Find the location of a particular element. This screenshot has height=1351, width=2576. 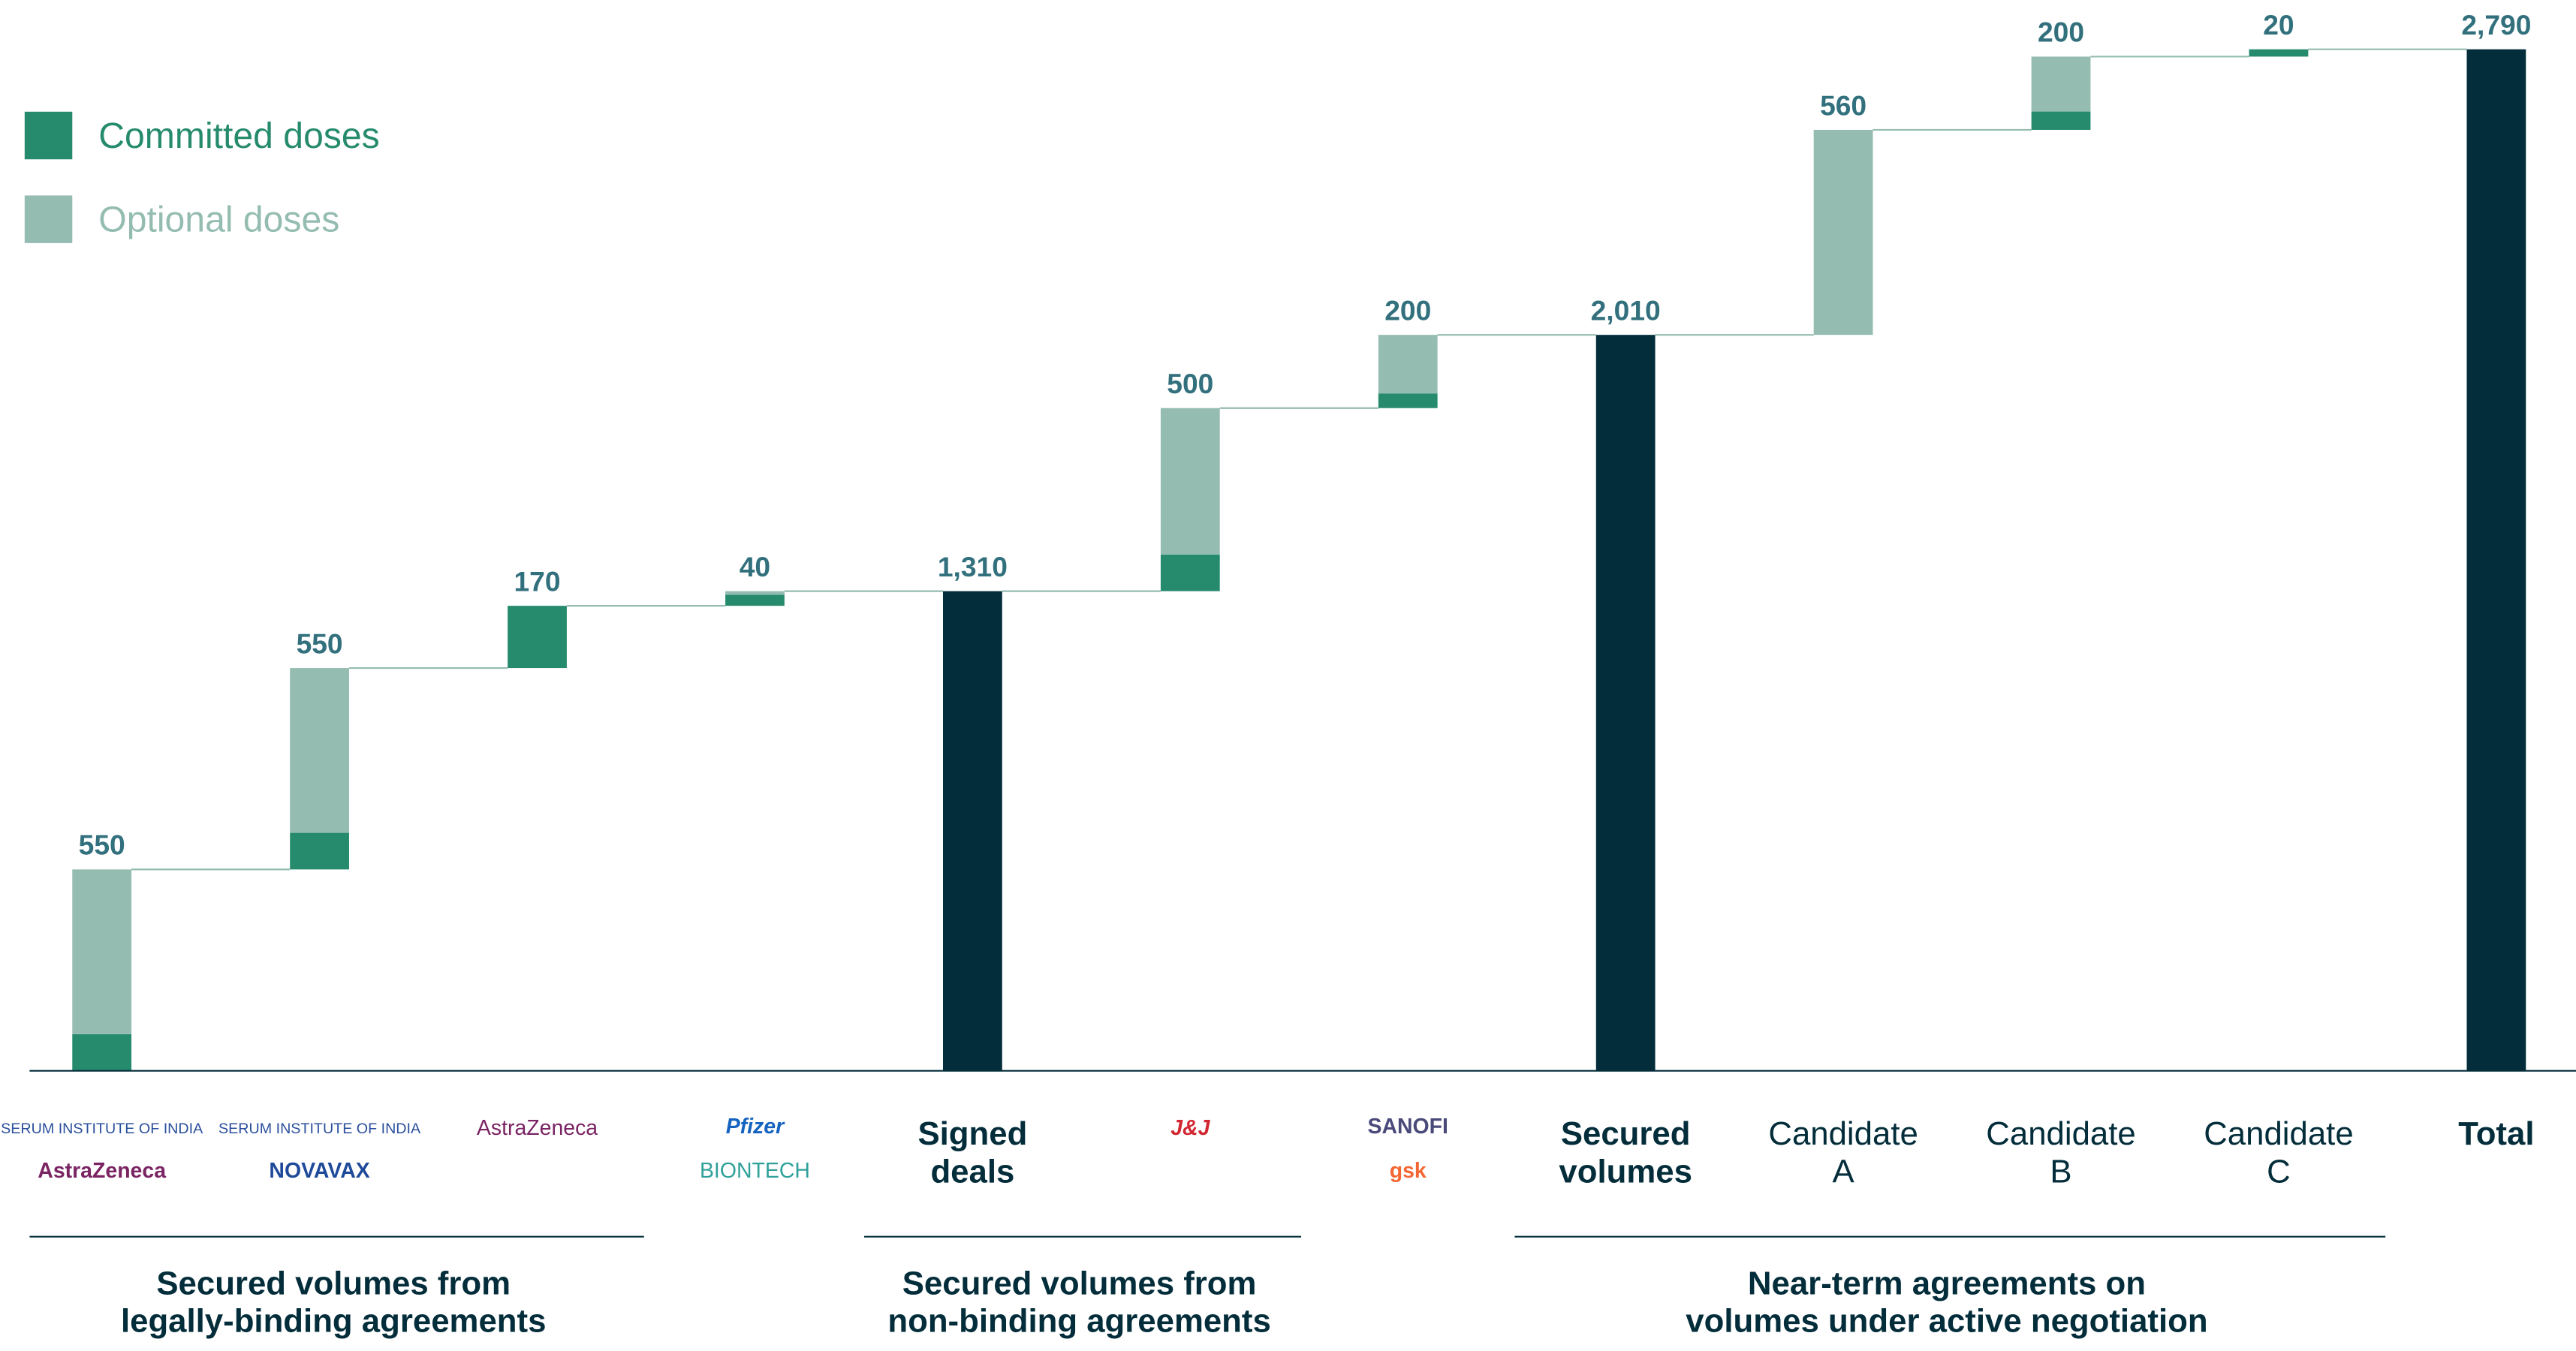

group-label: non-binding agreements is located at coordinates (1078, 1321).